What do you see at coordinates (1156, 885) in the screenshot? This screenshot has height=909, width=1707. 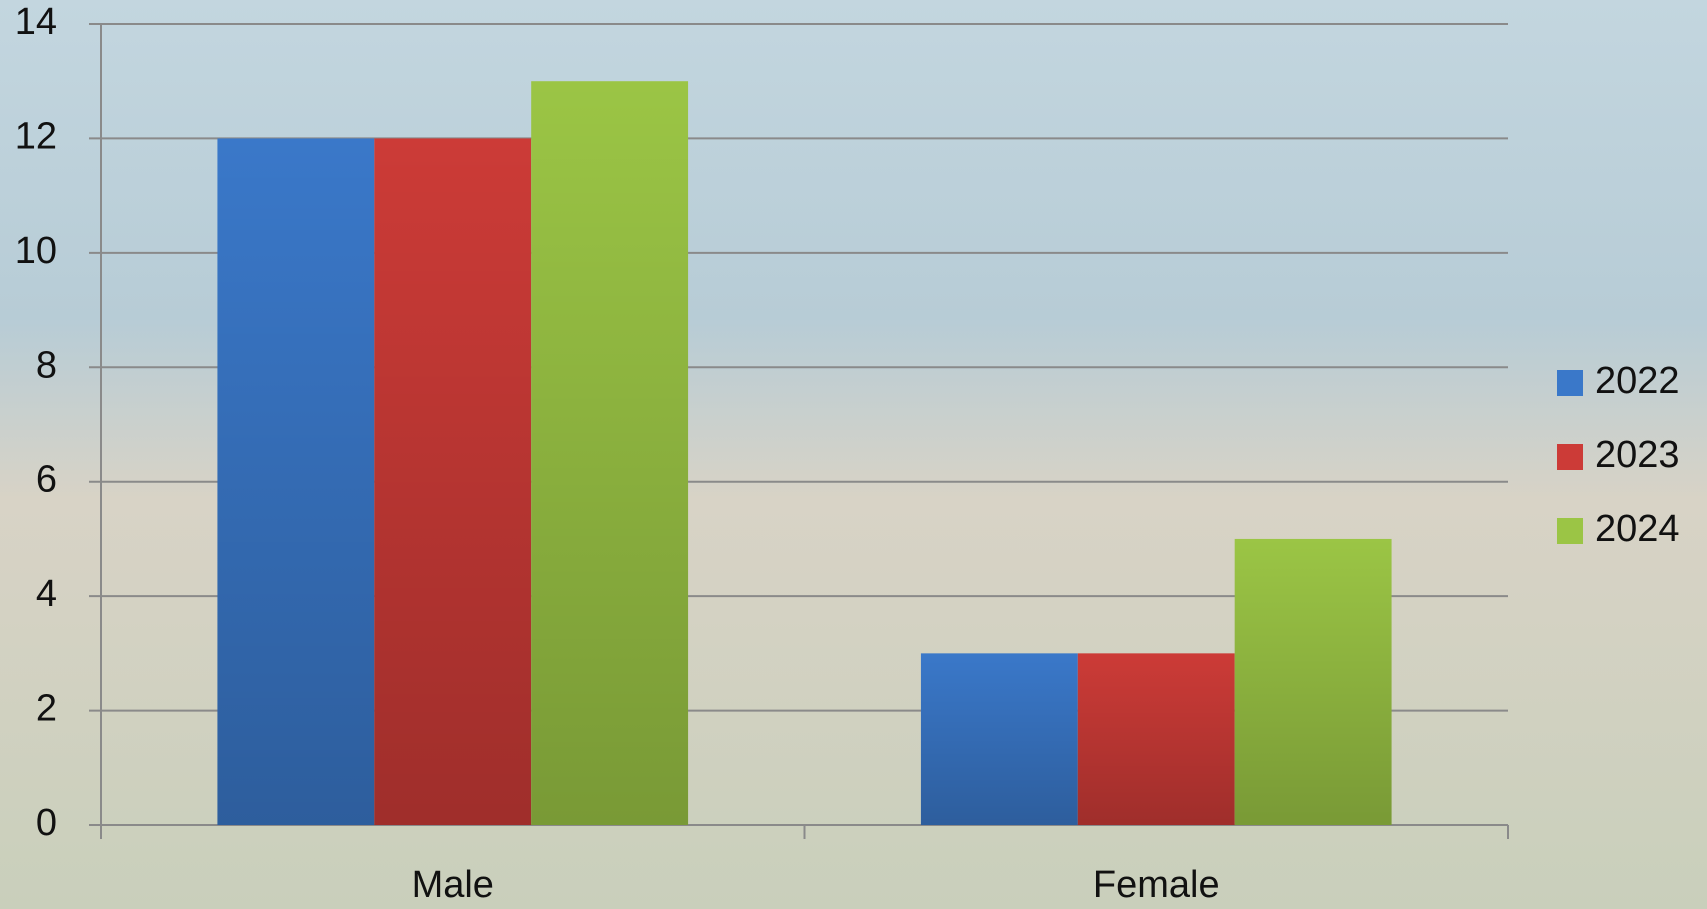 I see `x-tick-label: Female` at bounding box center [1156, 885].